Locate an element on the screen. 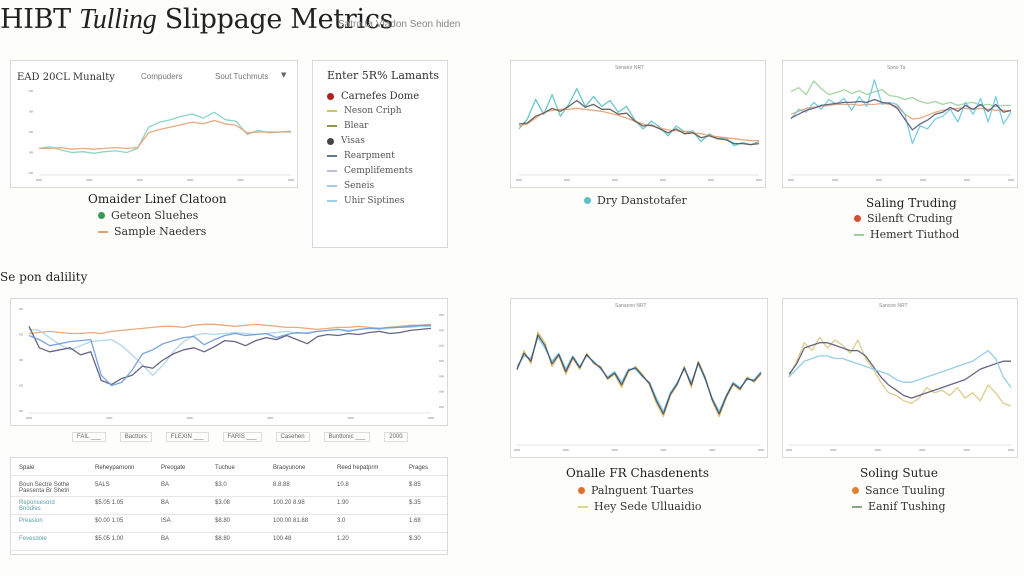 The image size is (1024, 576). chevron-down-icon: ▼ is located at coordinates (284, 75).